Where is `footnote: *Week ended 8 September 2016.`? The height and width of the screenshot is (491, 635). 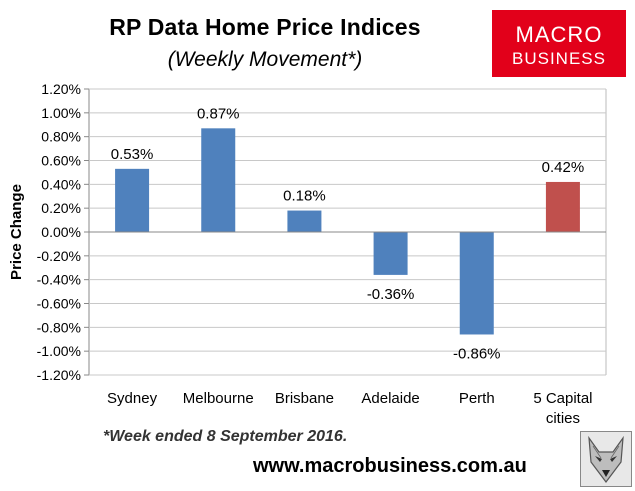
footnote: *Week ended 8 September 2016. is located at coordinates (225, 436).